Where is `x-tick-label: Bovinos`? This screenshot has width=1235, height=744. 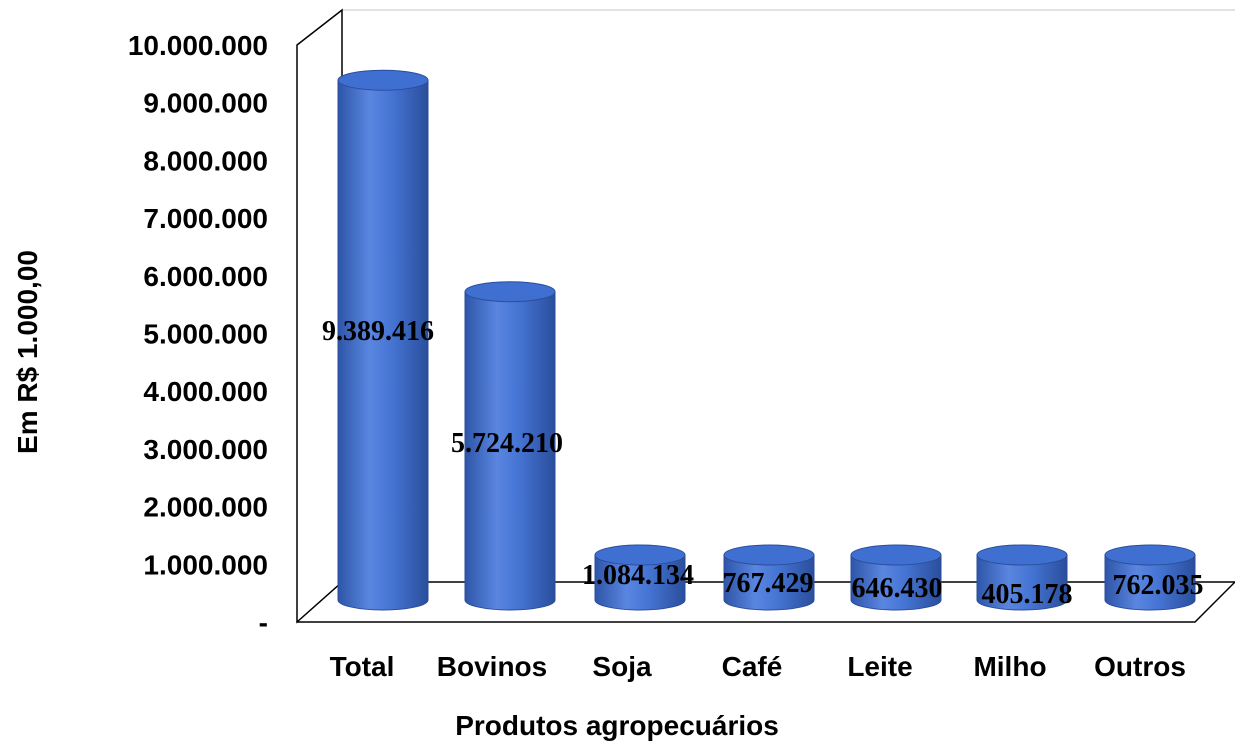 x-tick-label: Bovinos is located at coordinates (492, 666).